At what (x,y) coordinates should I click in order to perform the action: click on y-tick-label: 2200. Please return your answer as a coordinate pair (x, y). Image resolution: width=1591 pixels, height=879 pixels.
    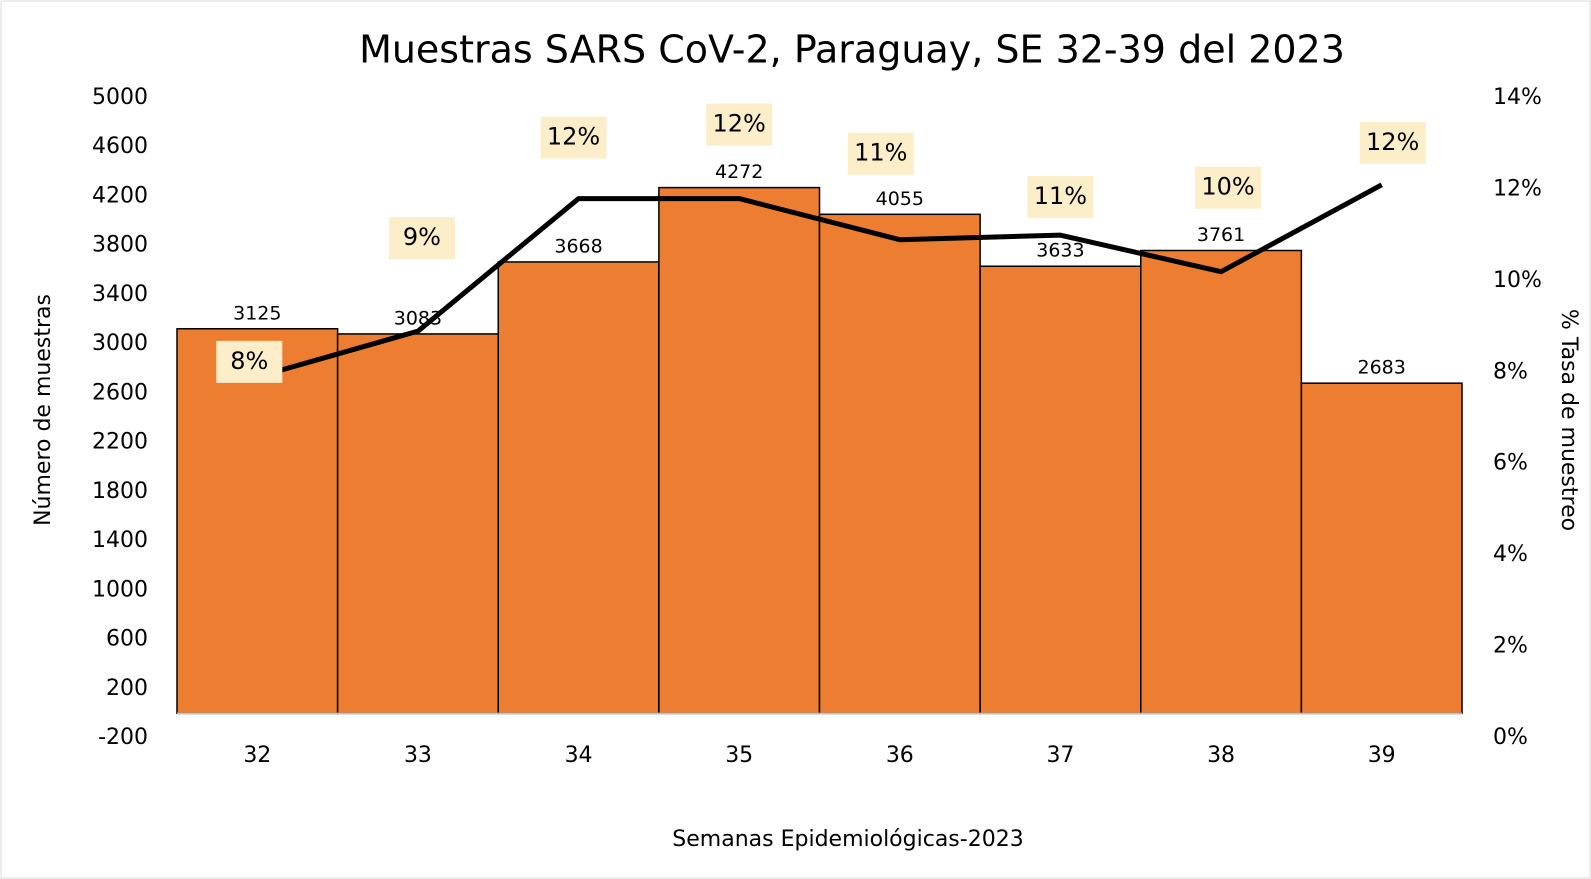
    Looking at the image, I should click on (120, 442).